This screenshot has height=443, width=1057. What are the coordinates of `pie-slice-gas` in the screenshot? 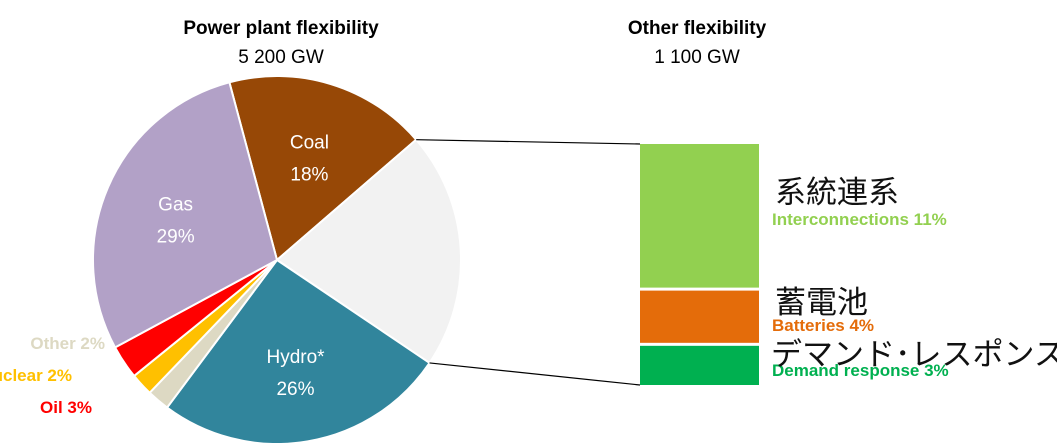 It's located at (185, 215).